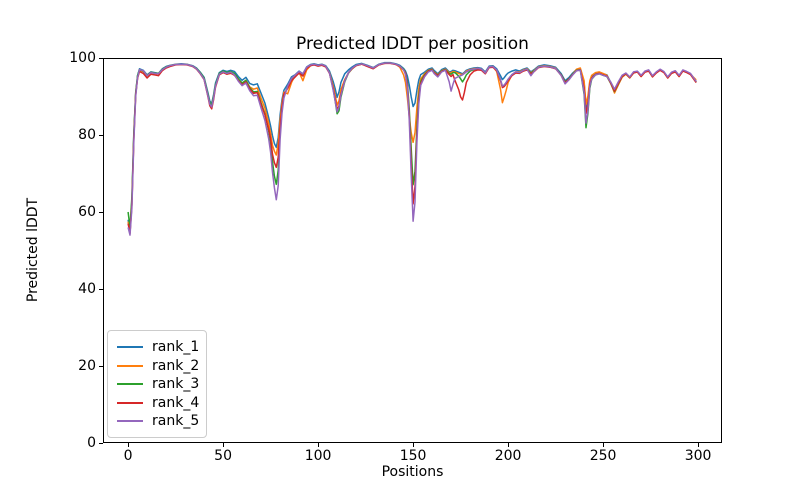  Describe the element at coordinates (91, 443) in the screenshot. I see `y-tick-label: 0` at that location.